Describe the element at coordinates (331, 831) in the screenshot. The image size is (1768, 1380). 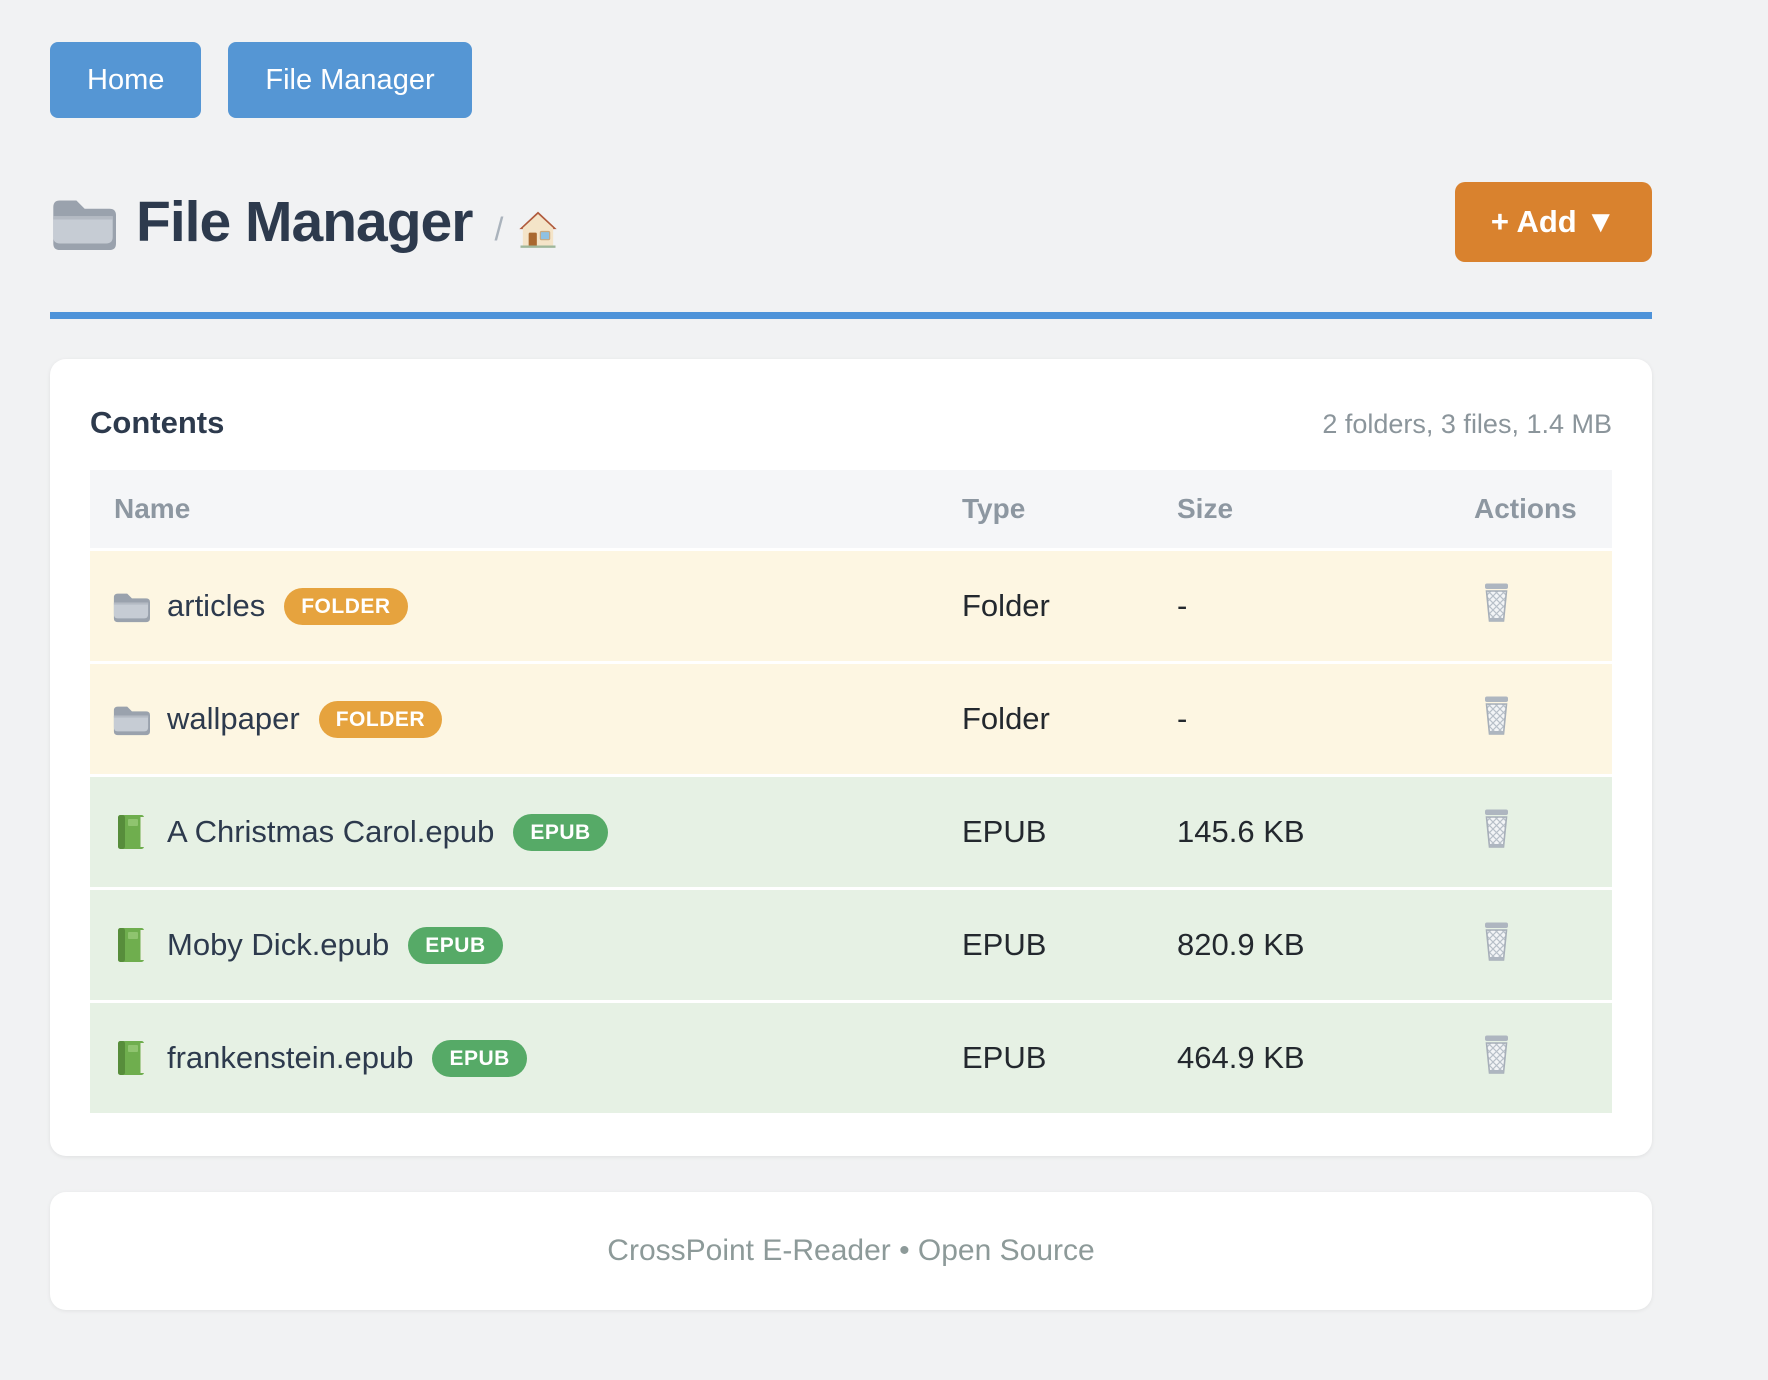
I see `file-name: A Christmas Carol.epub` at that location.